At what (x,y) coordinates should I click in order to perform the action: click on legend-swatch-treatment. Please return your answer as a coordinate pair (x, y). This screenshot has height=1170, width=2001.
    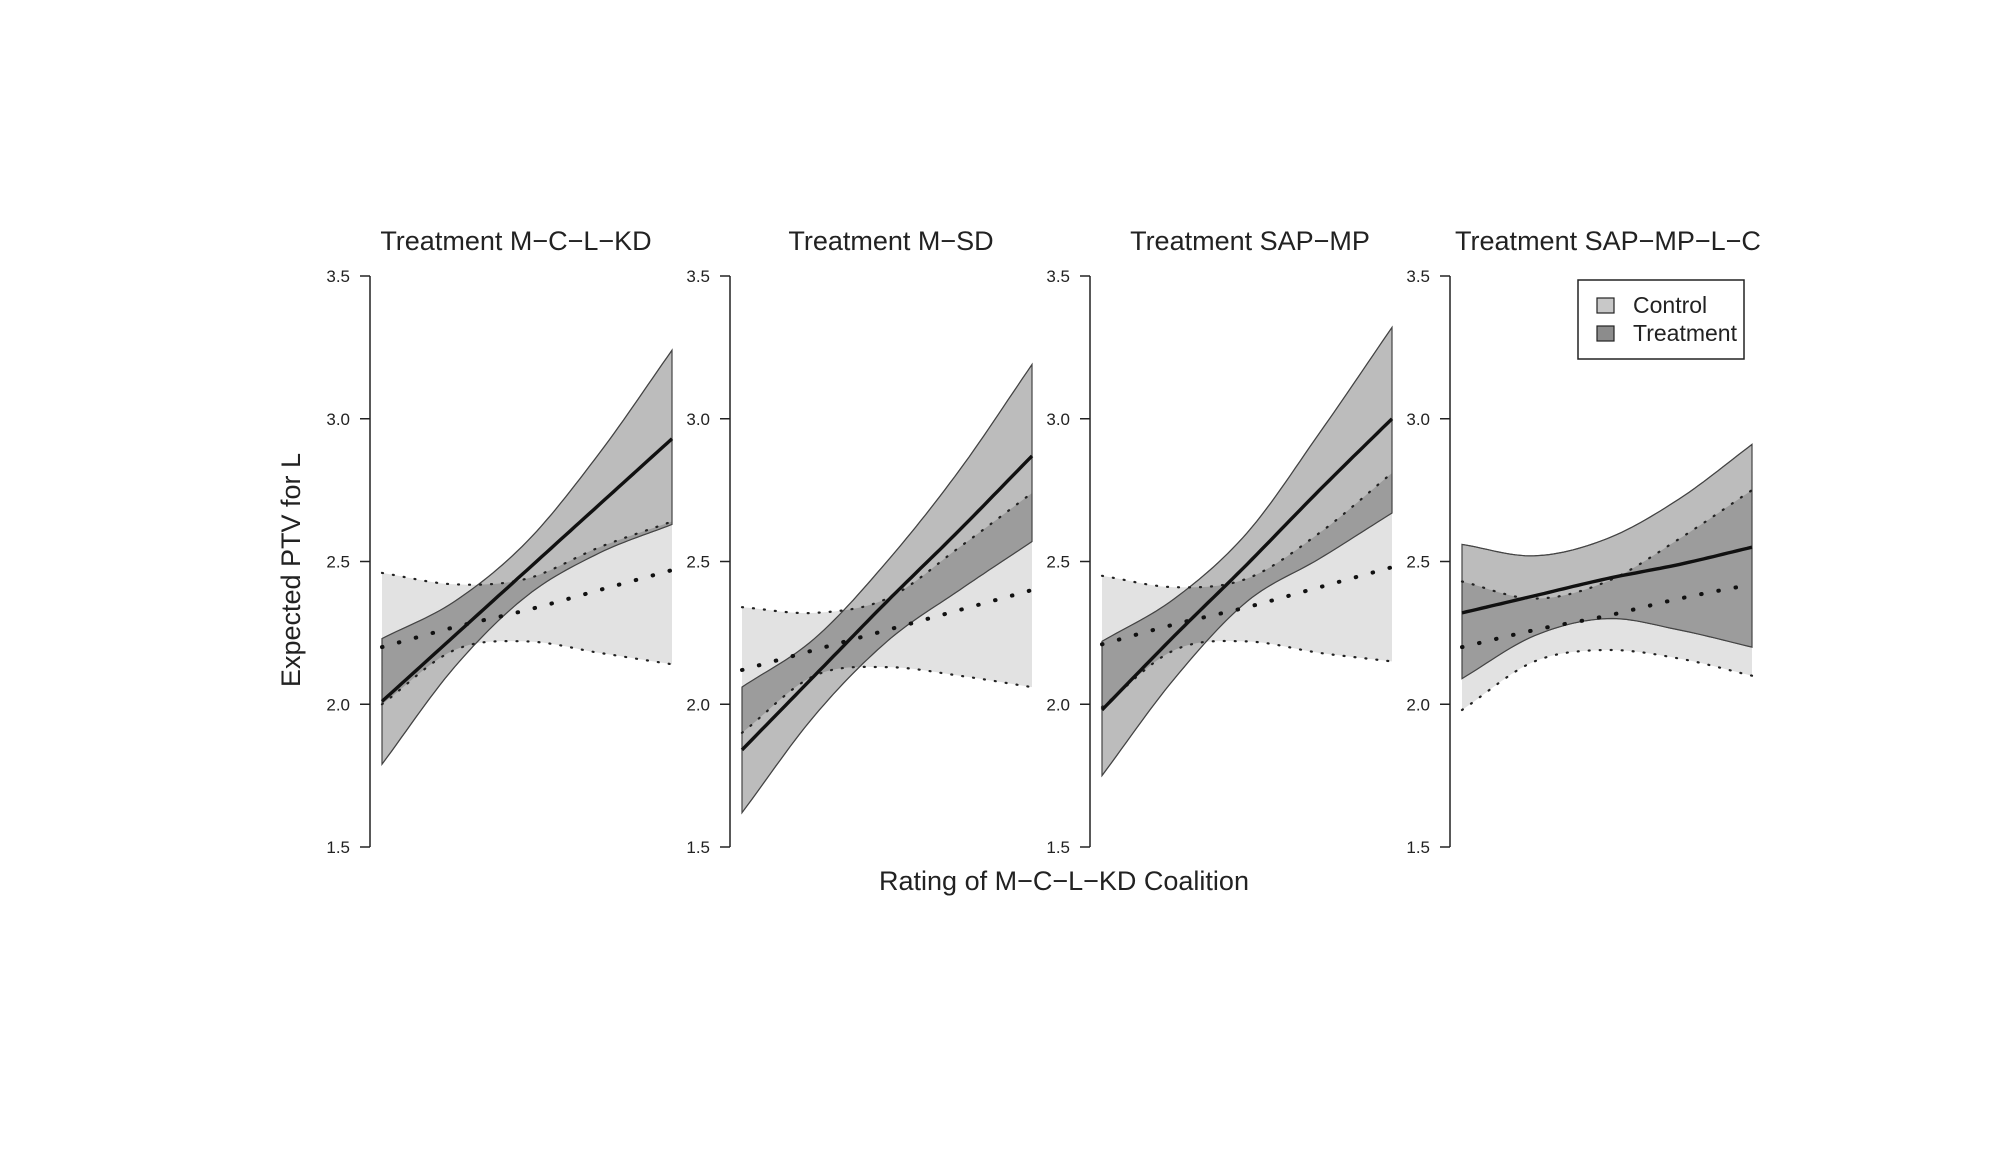
    Looking at the image, I should click on (1605, 333).